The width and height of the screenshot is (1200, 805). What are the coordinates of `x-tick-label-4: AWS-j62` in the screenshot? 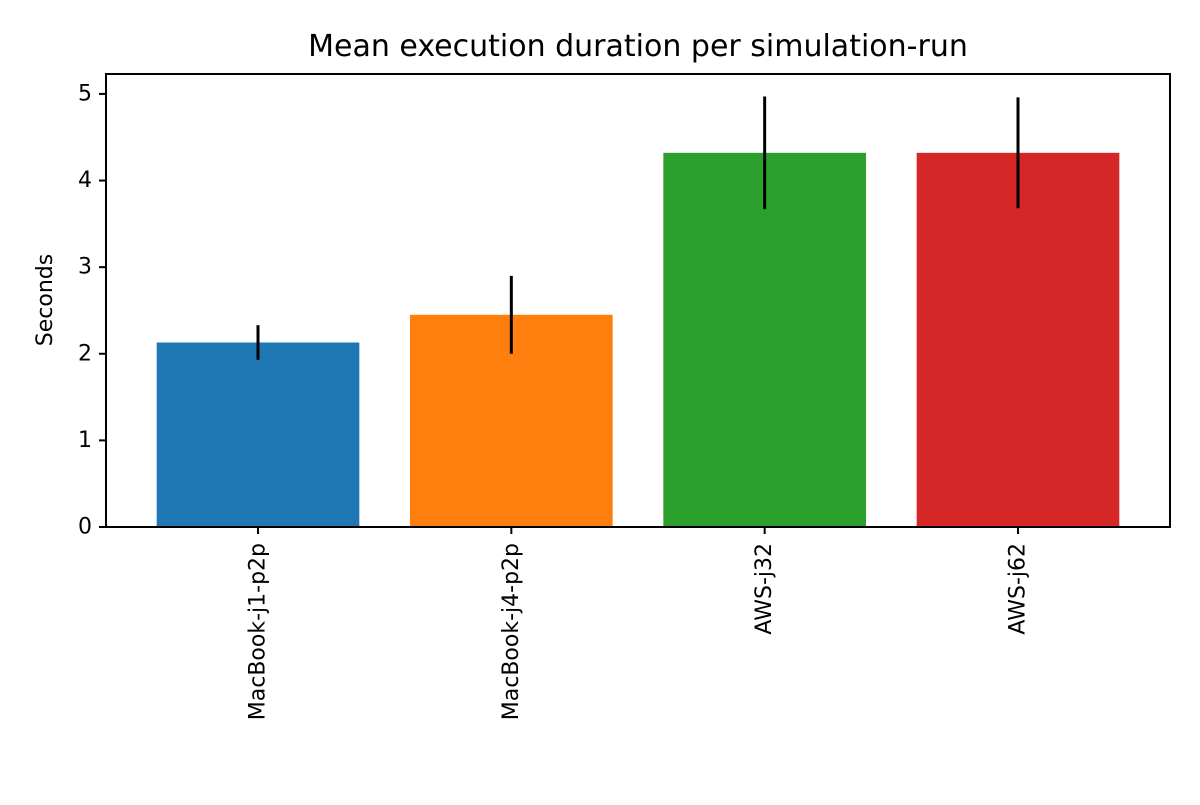 It's located at (1018, 589).